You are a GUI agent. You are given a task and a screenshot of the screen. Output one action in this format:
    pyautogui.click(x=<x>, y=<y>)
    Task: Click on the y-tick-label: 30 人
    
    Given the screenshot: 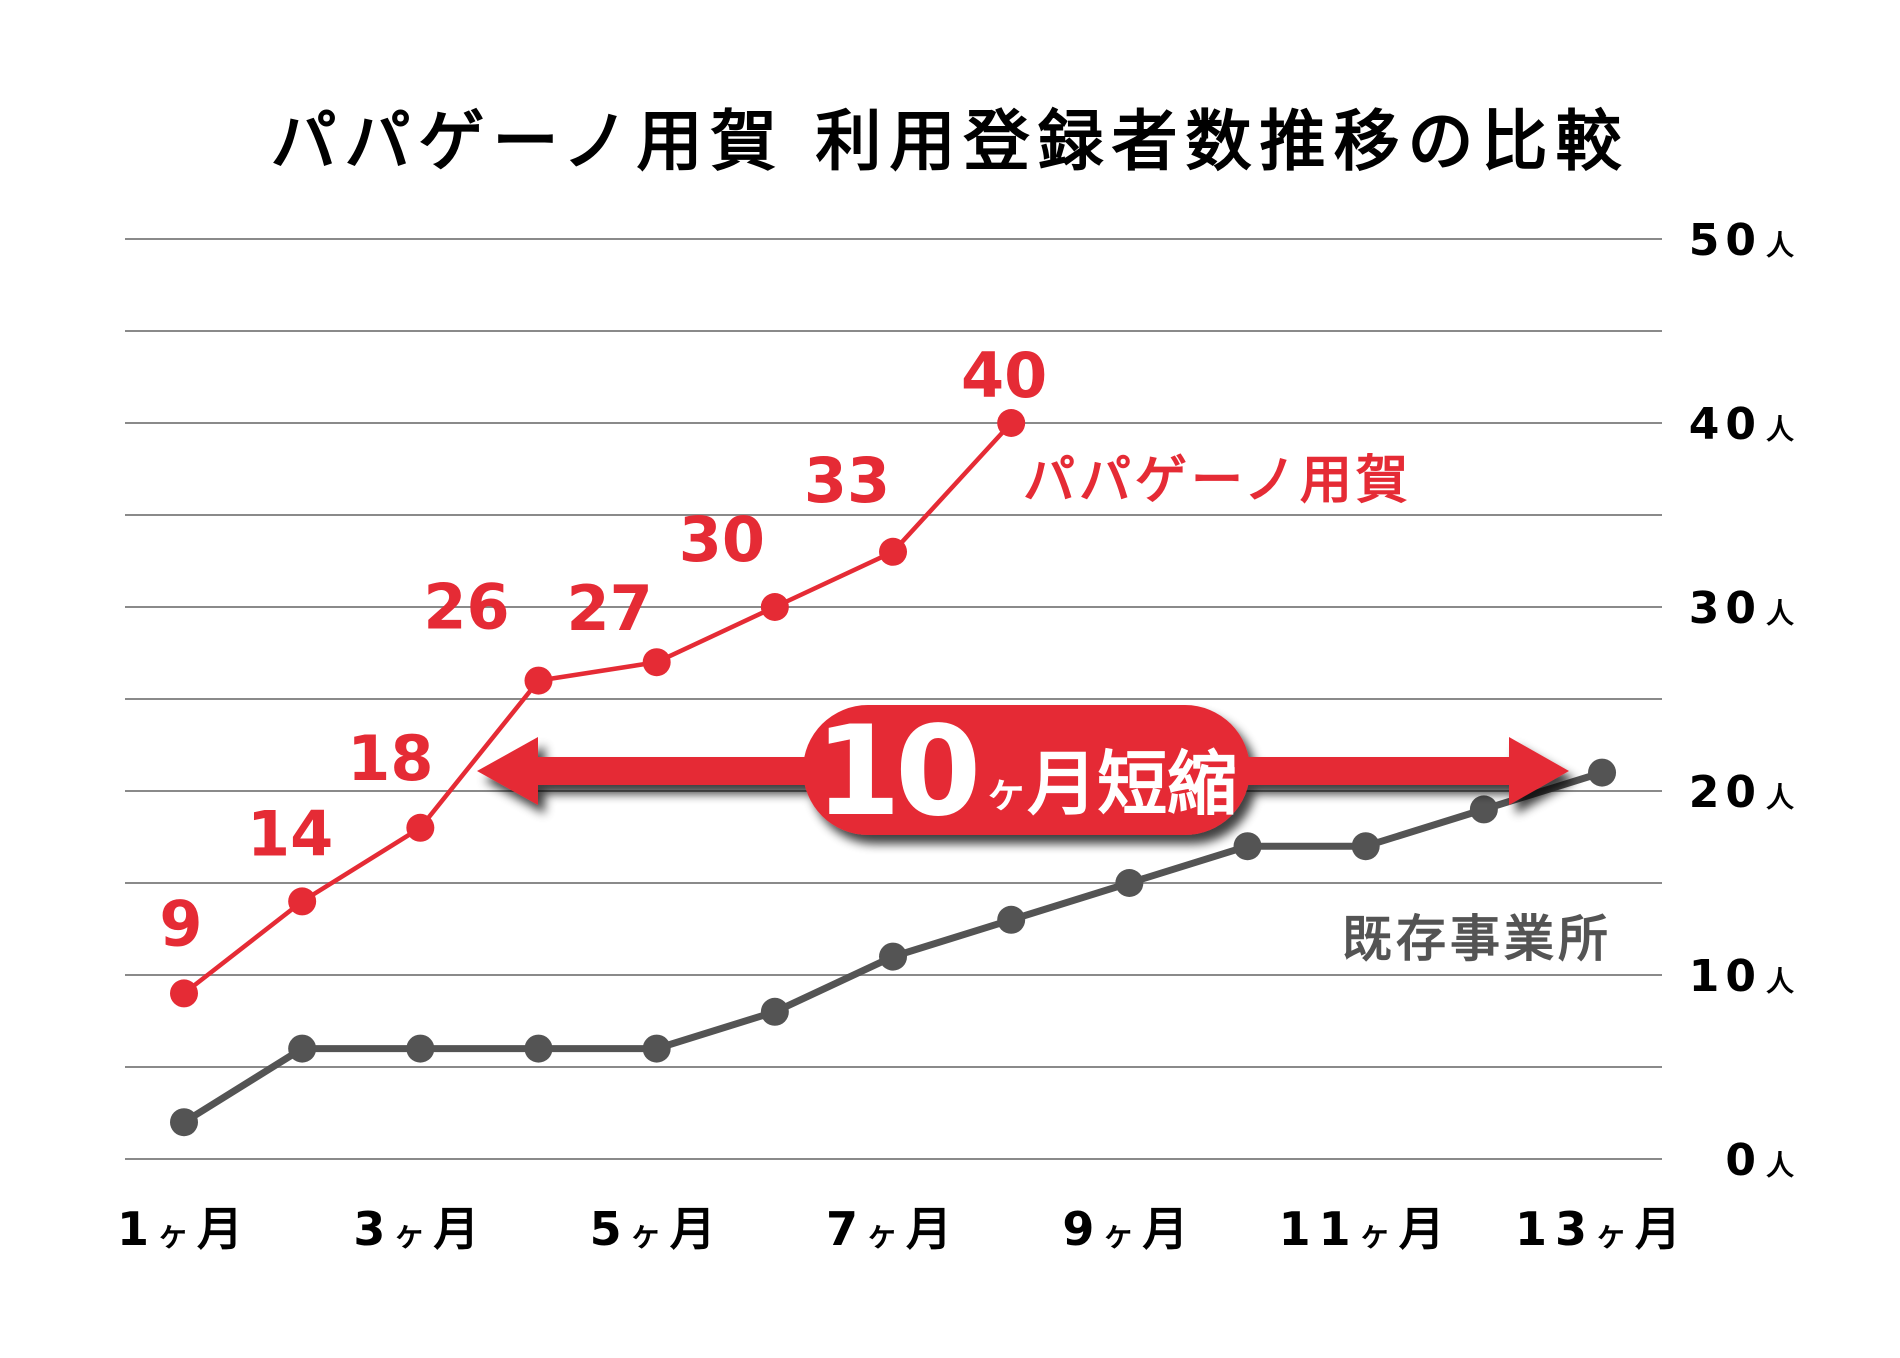 What is the action you would take?
    pyautogui.click(x=1744, y=608)
    